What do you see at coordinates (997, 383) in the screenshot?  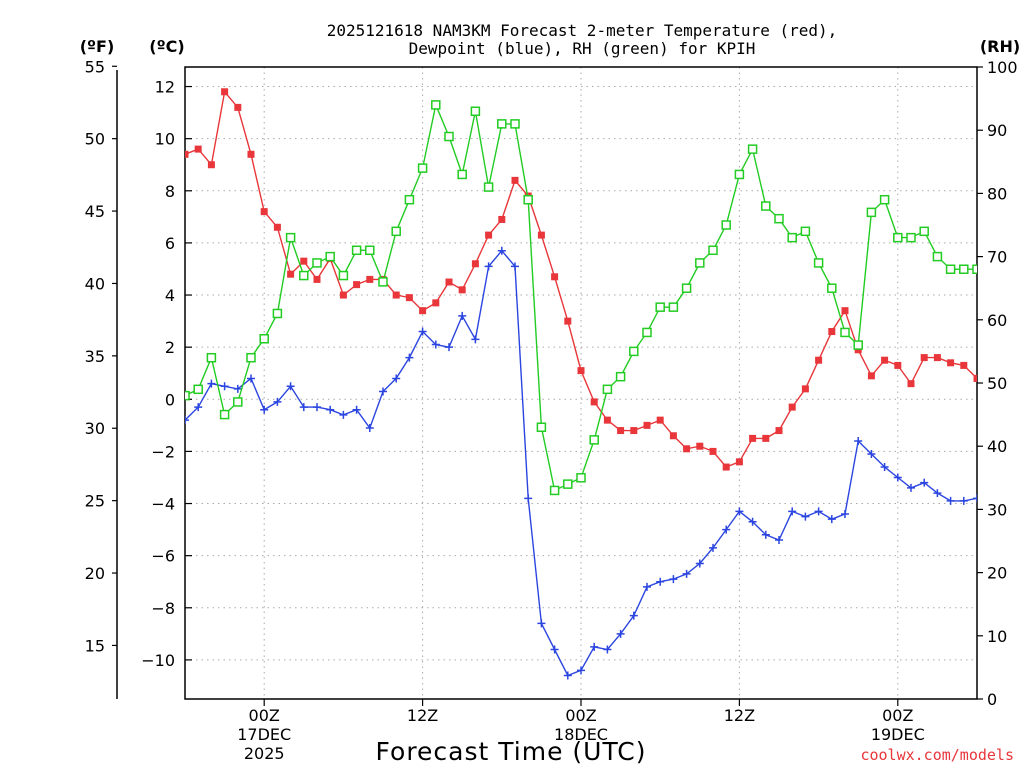 I see `rh-tick-label: 50` at bounding box center [997, 383].